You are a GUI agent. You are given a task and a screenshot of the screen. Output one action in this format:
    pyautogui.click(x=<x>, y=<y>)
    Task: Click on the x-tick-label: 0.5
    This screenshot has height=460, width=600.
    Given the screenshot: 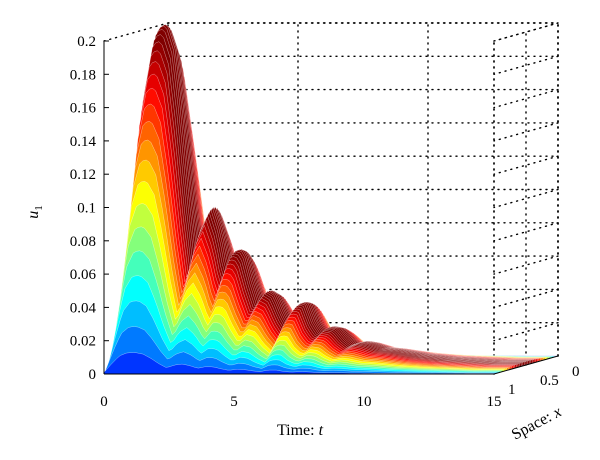 What is the action you would take?
    pyautogui.click(x=549, y=381)
    